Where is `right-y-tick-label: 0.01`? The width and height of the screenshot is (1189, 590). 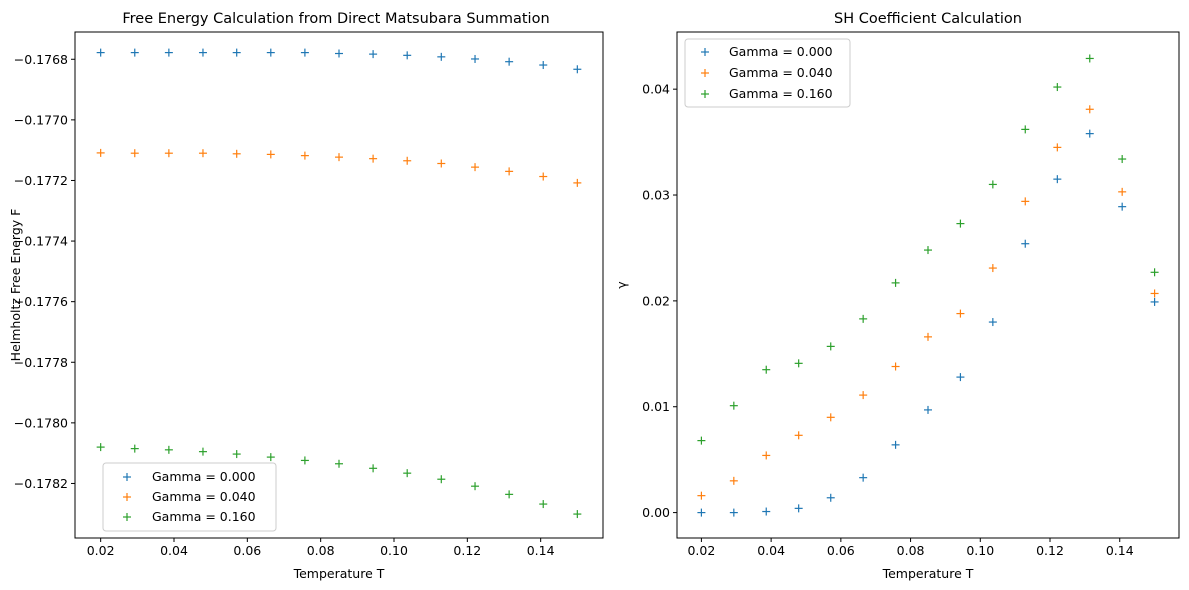
right-y-tick-label: 0.01 is located at coordinates (656, 406).